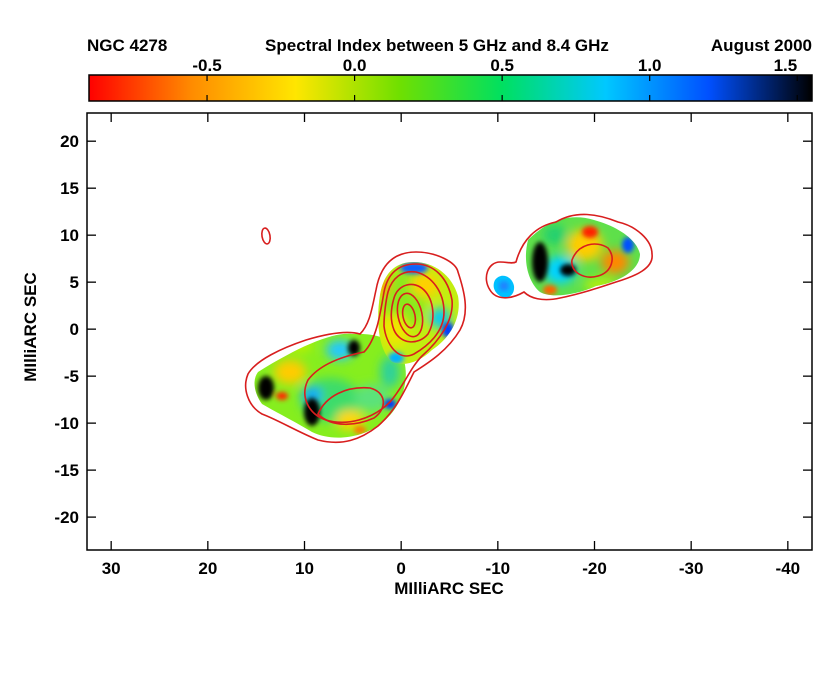 The height and width of the screenshot is (692, 830). I want to click on x-tick-label: -20, so click(594, 568).